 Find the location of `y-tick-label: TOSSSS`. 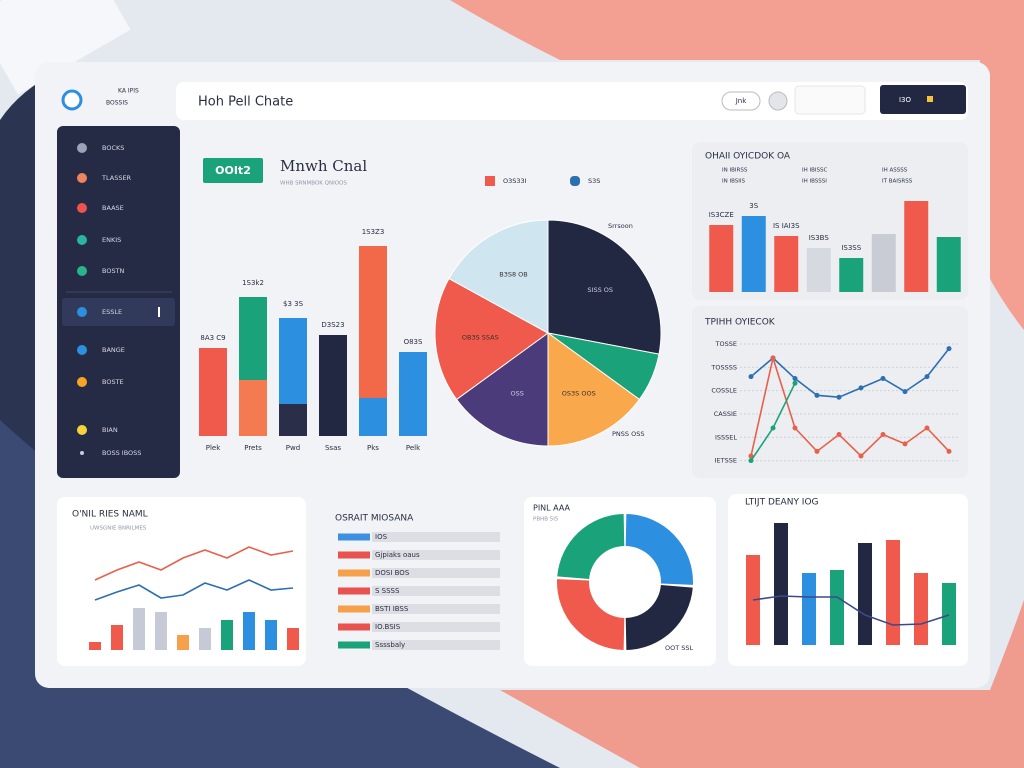

y-tick-label: TOSSSS is located at coordinates (723, 367).